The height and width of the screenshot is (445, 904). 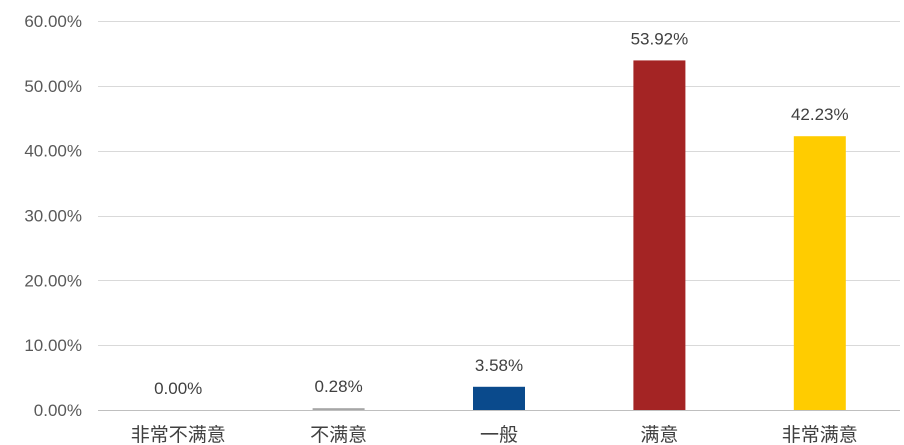 What do you see at coordinates (178, 434) in the screenshot?
I see `x-category-label: 非常不满意` at bounding box center [178, 434].